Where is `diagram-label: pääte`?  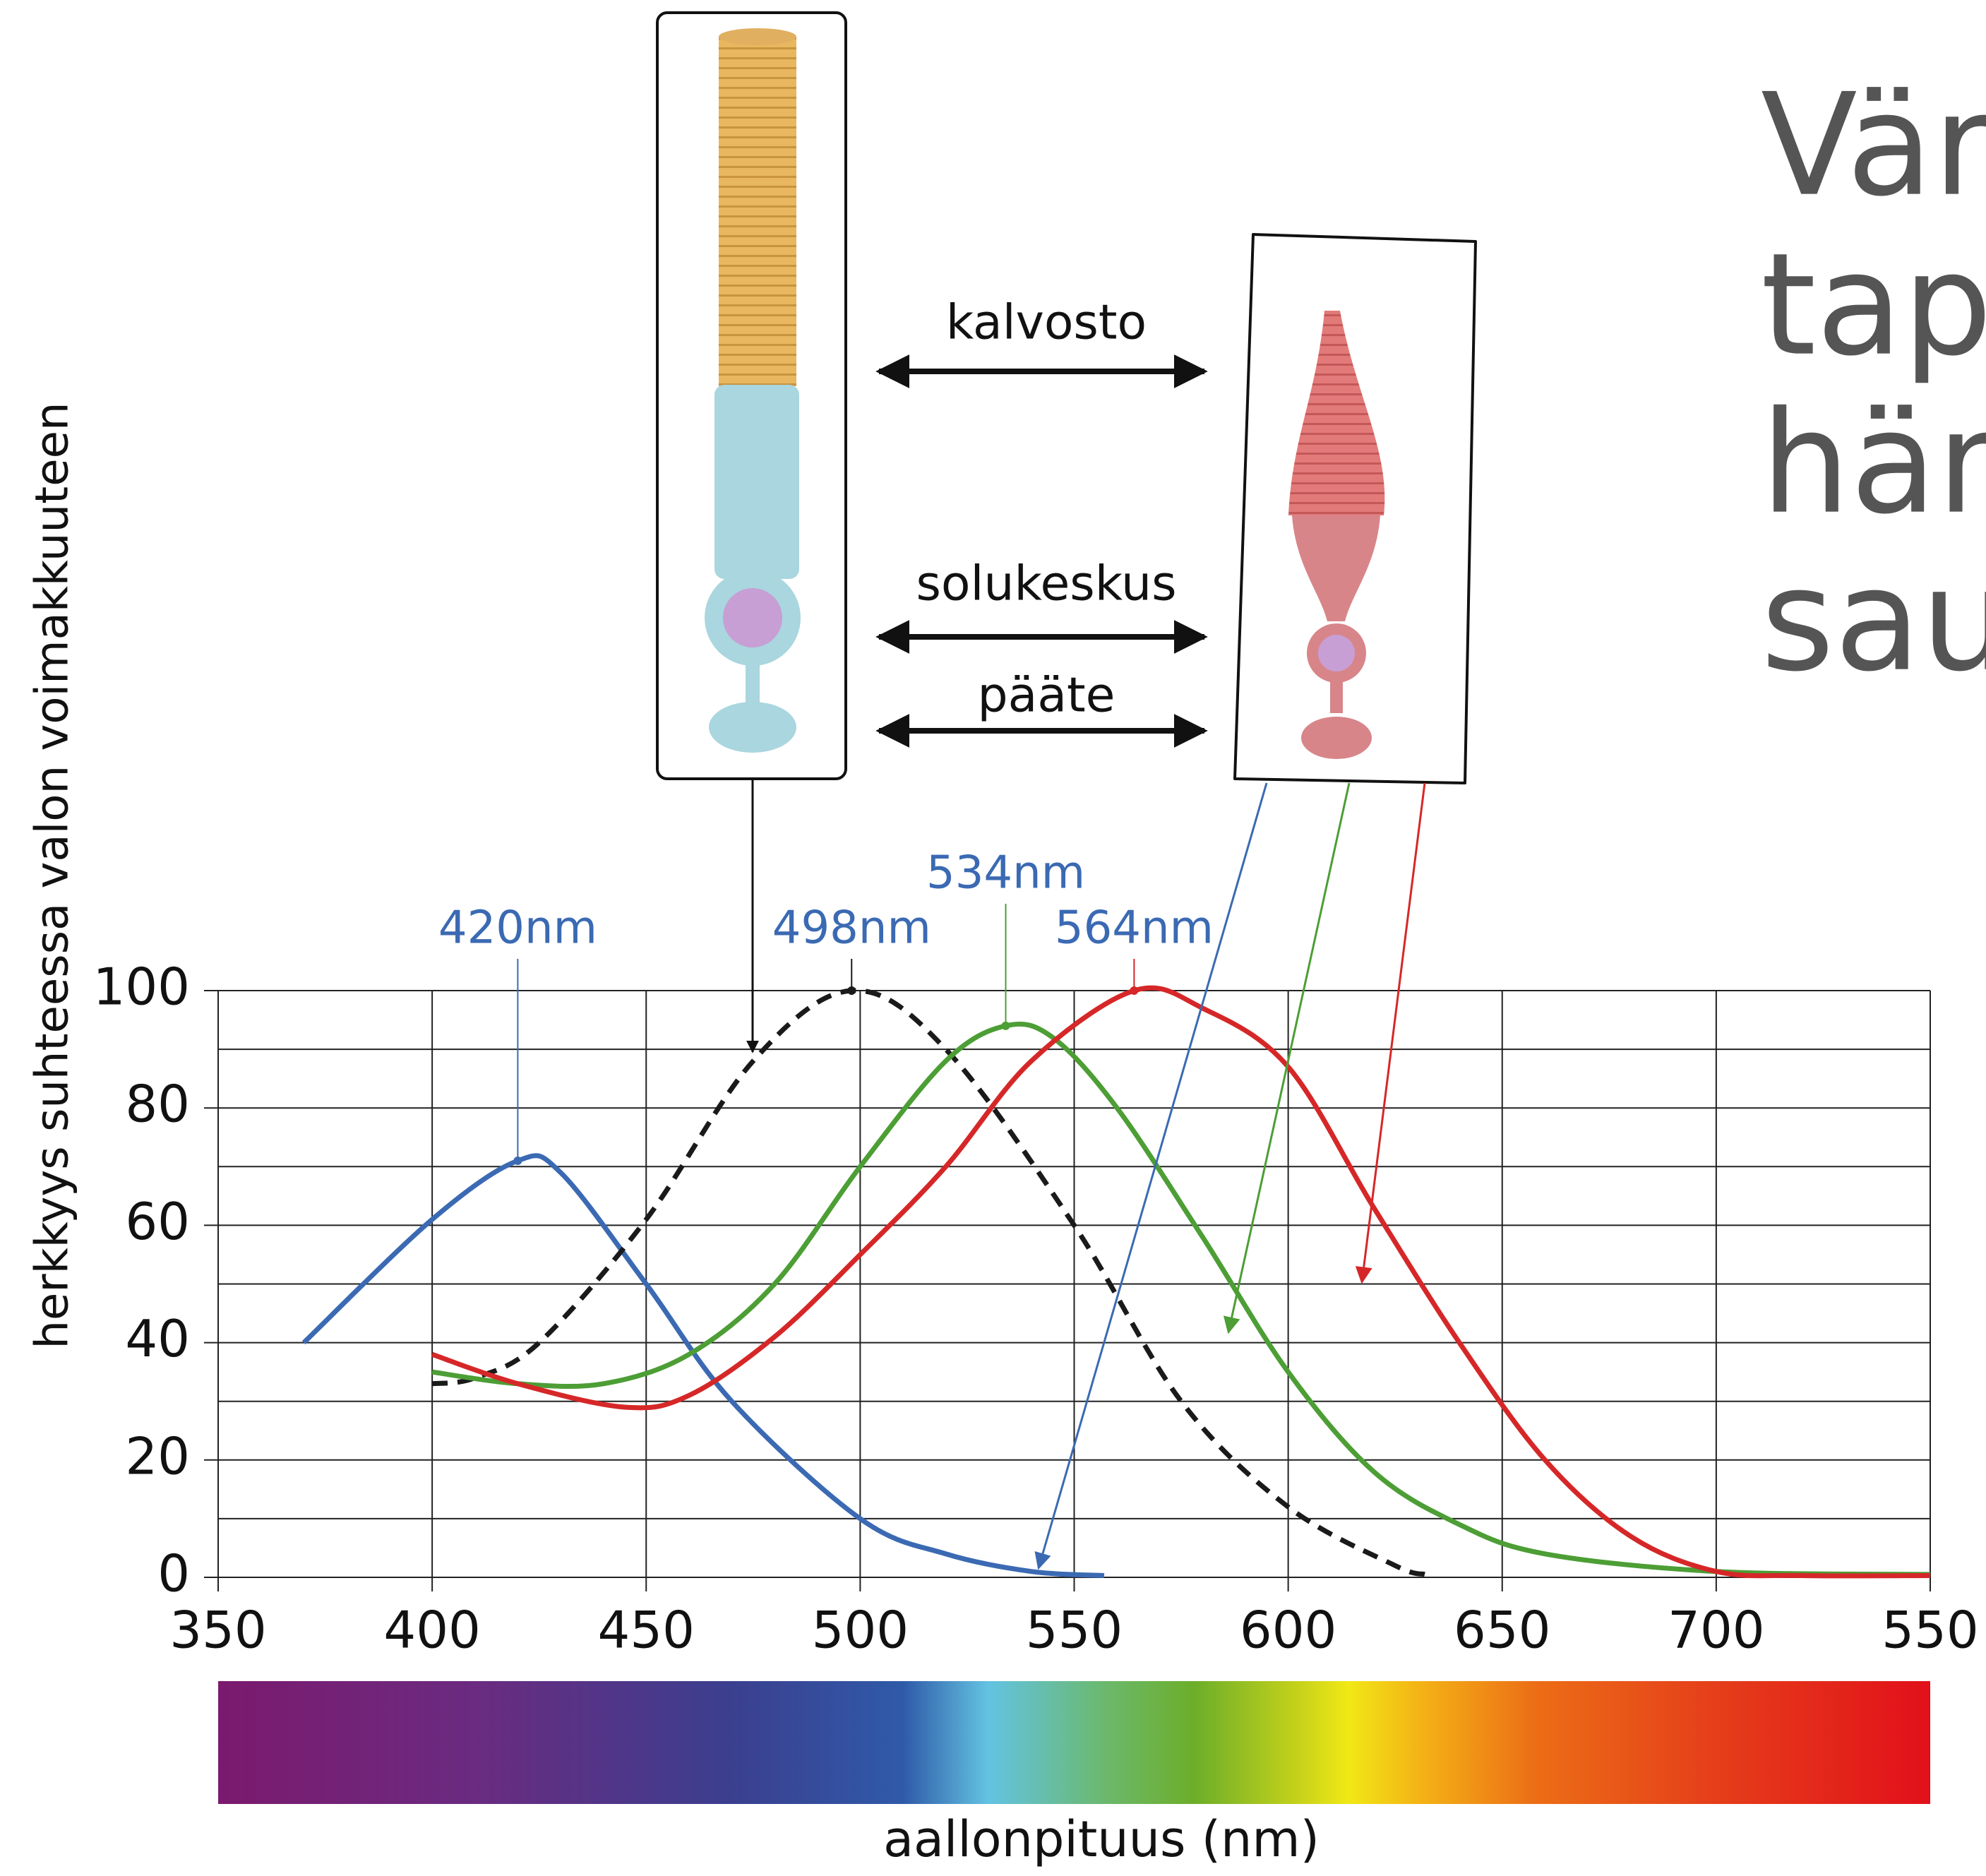
diagram-label: pääte is located at coordinates (1046, 696).